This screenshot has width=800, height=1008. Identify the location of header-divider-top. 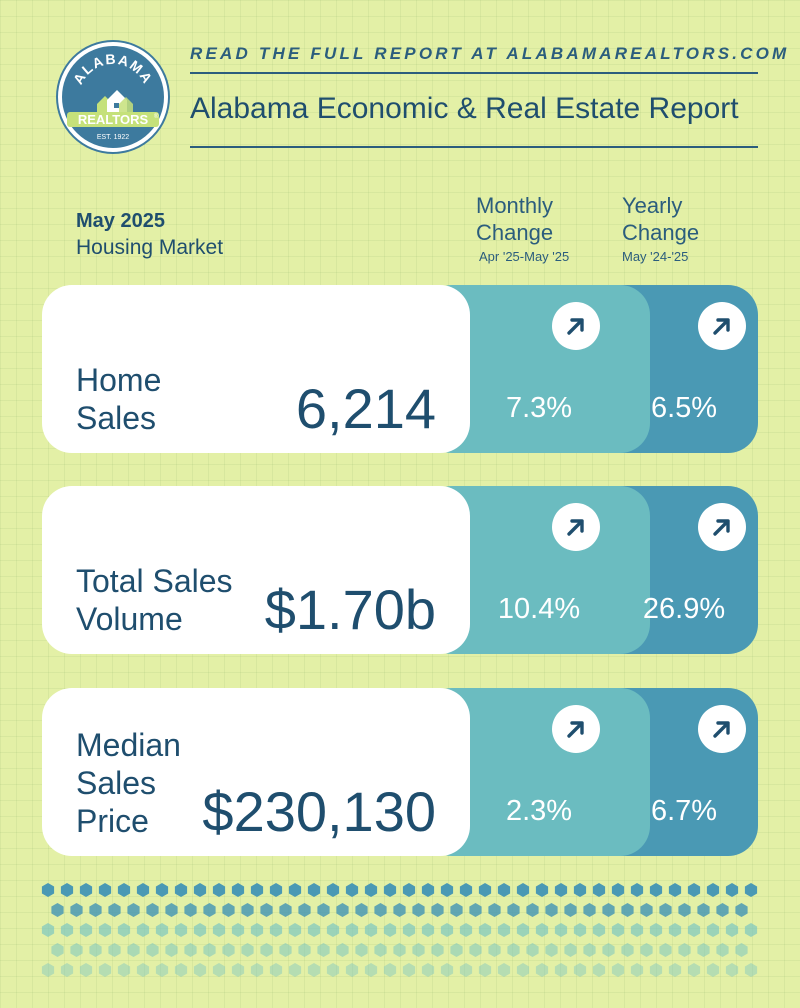
(474, 73).